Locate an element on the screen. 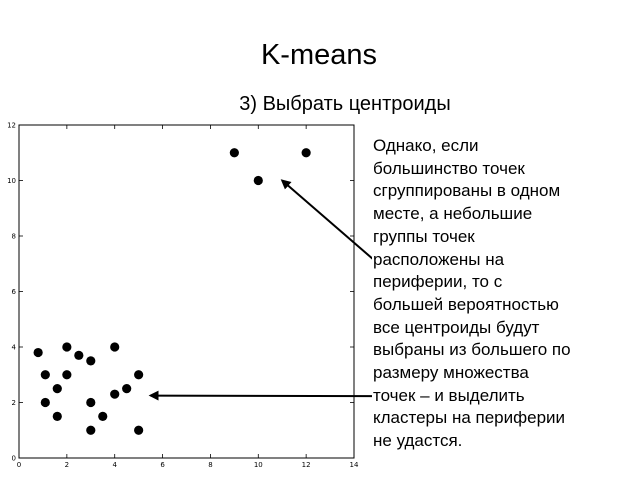 This screenshot has width=638, height=479. x-tick-label: 12 is located at coordinates (306, 465).